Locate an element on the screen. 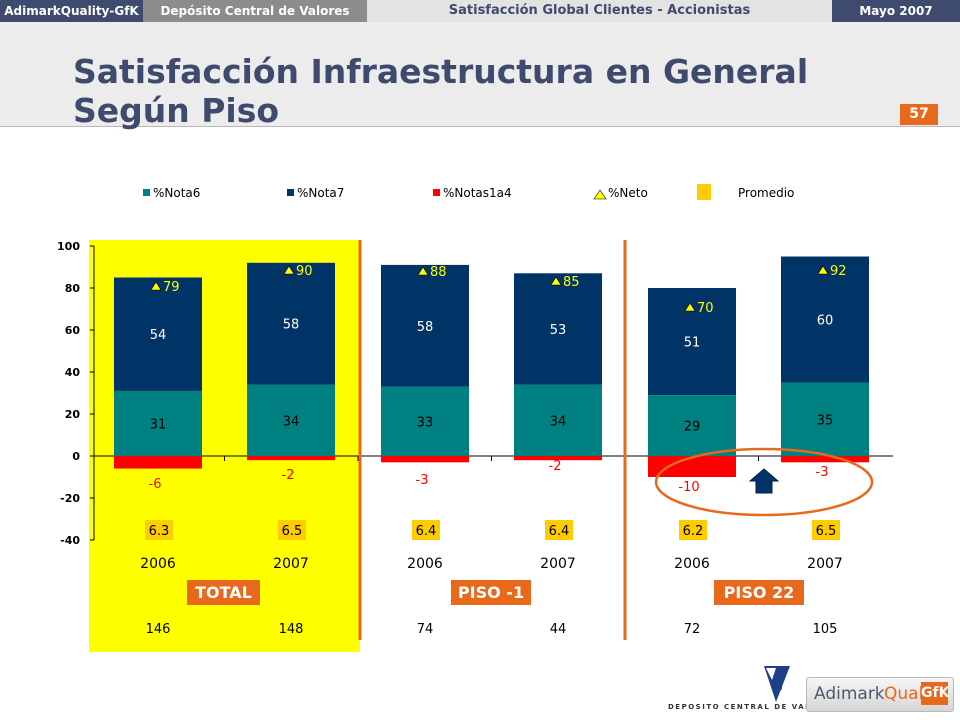 The height and width of the screenshot is (720, 960). legend-label-nota7: %Nota7 is located at coordinates (320, 193).